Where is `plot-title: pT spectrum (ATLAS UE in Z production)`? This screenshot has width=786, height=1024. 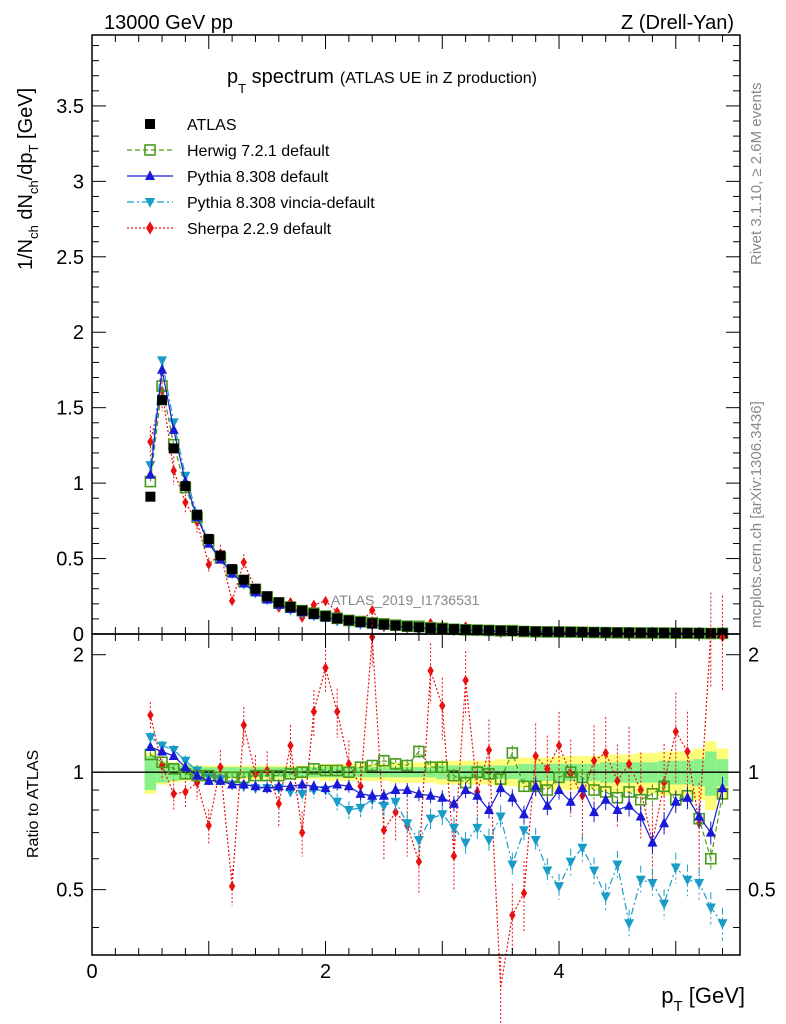 plot-title: pT spectrum (ATLAS UE in Z production) is located at coordinates (382, 81).